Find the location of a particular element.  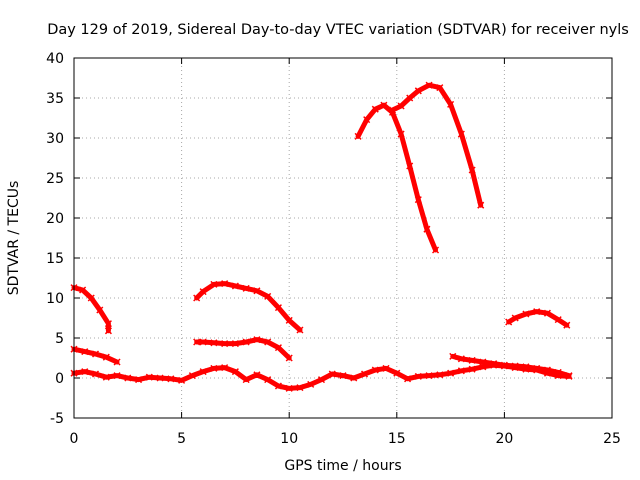

series-arc-e is located at coordinates (248, 307).